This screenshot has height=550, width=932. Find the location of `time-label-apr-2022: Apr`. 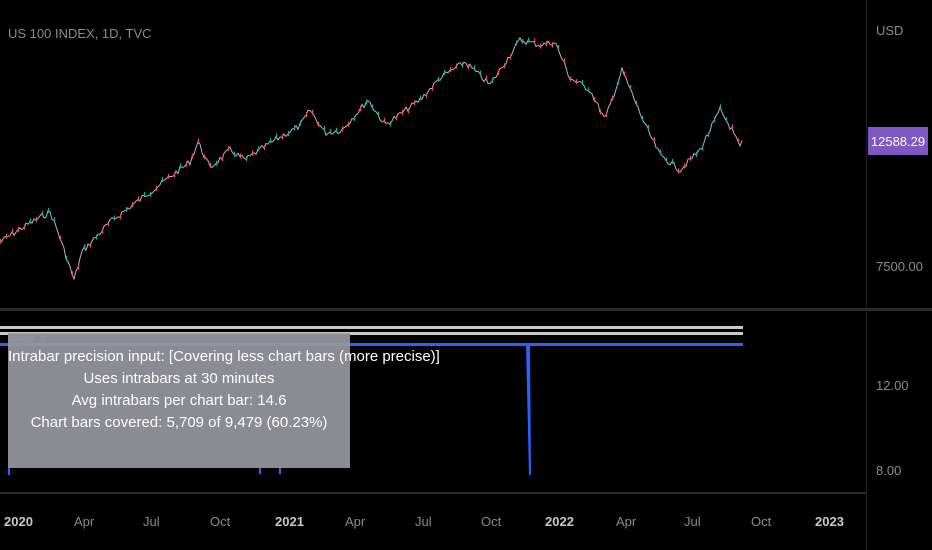

time-label-apr-2022: Apr is located at coordinates (626, 521).